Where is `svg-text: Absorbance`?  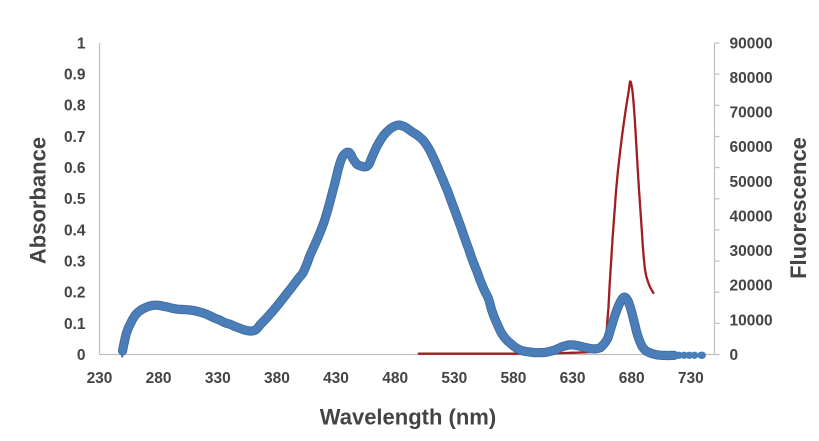
svg-text: Absorbance is located at coordinates (38, 200).